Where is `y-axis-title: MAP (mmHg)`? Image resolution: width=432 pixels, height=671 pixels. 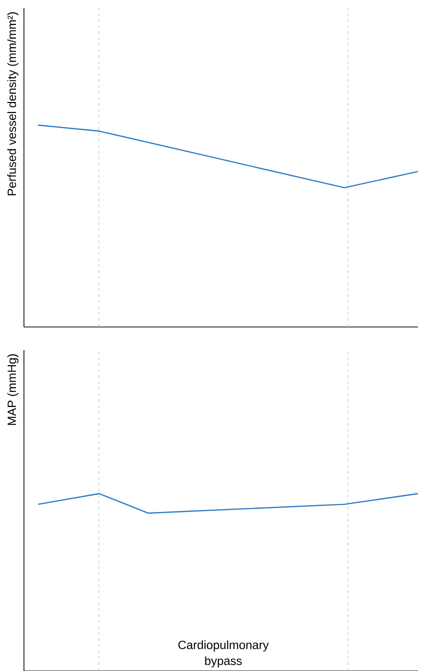 y-axis-title: MAP (mmHg) is located at coordinates (12, 389).